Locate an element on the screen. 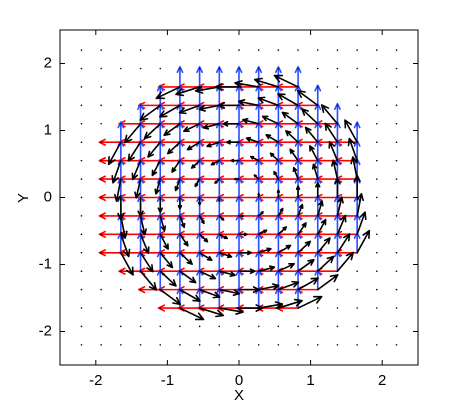  y-tick-label: -1 is located at coordinates (45, 263).